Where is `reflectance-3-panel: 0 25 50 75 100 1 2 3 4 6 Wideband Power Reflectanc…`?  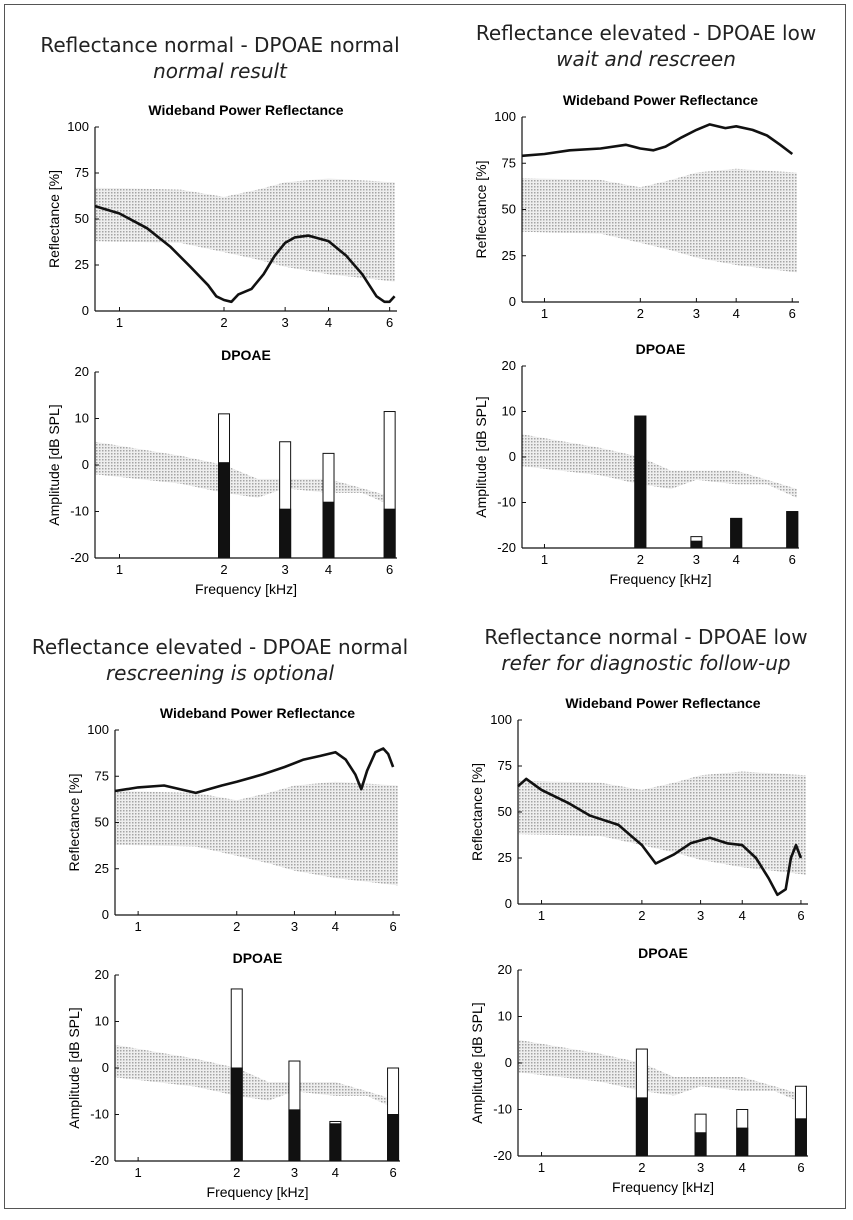
reflectance-3-panel: 0 25 50 75 100 1 2 3 4 6 Wideband Power Reflectanc… is located at coordinates (233, 819).